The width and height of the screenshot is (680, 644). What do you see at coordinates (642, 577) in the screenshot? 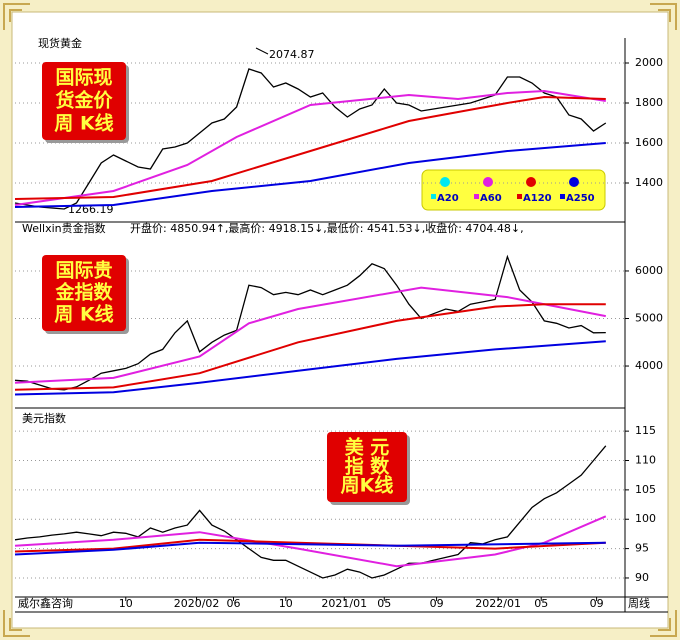
I see `y-tick-label: 90` at bounding box center [642, 577].